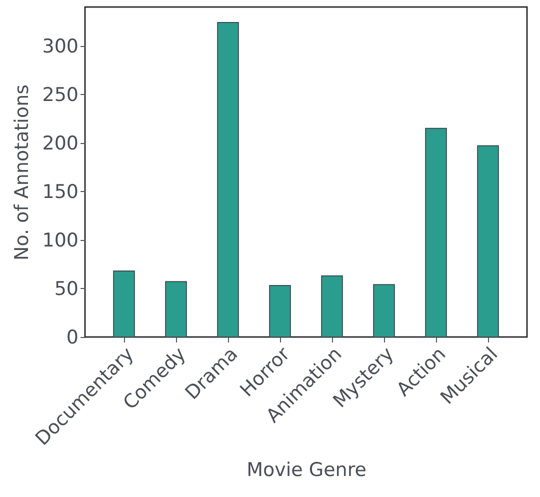  I want to click on y-tick-label: 150, so click(60, 191).